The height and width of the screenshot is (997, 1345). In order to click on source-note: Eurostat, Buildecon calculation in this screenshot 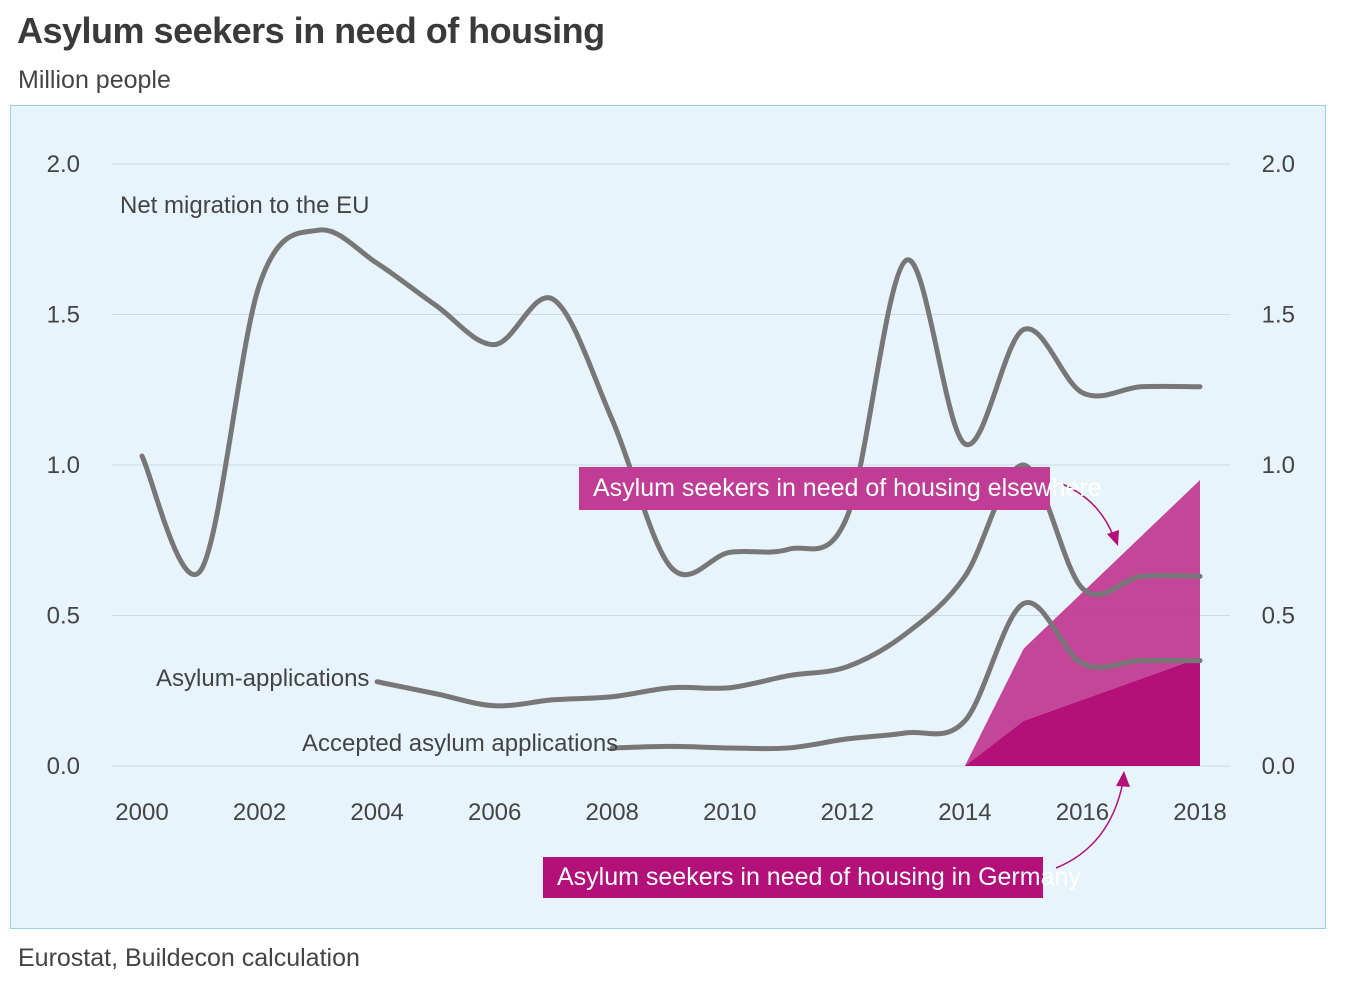, I will do `click(189, 958)`.